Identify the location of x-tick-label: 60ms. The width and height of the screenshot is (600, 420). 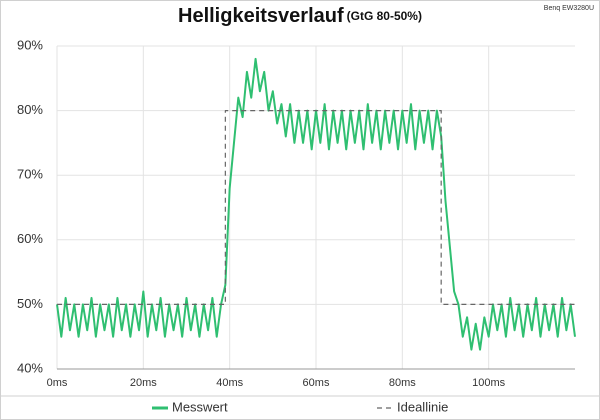
(316, 383).